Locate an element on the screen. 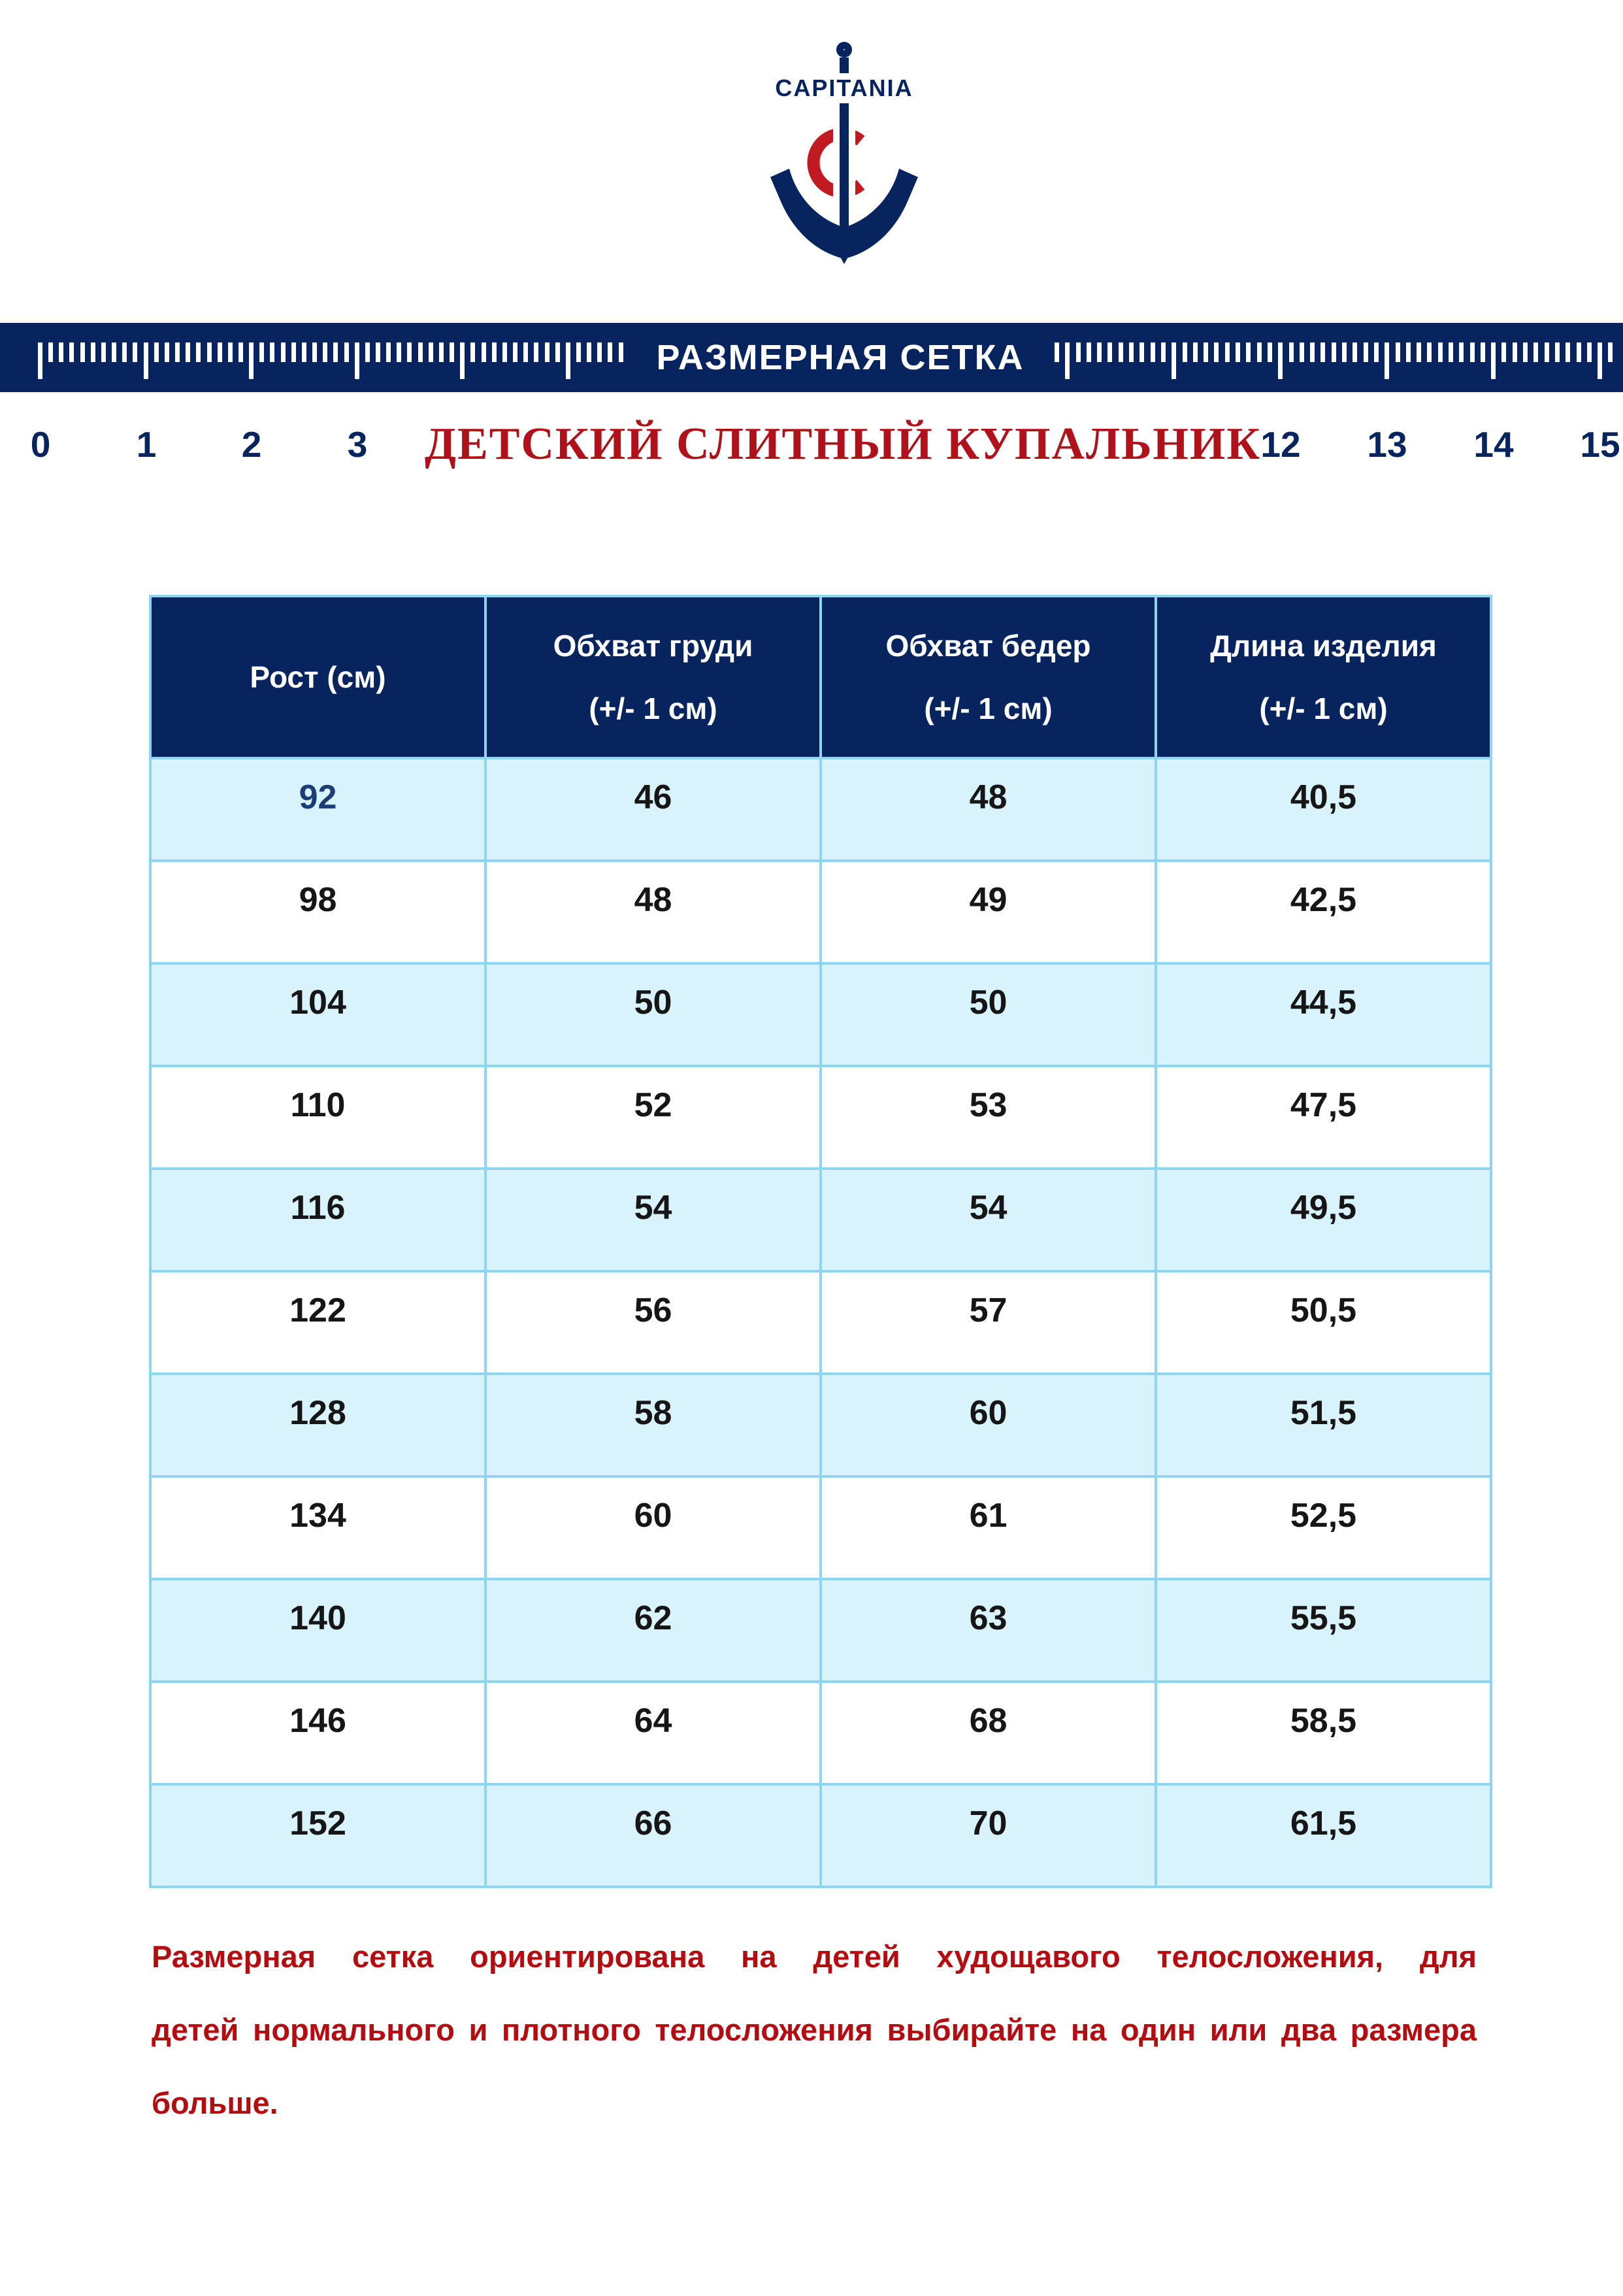 The width and height of the screenshot is (1623, 2296). table-row: 152 66 70 61,5 is located at coordinates (820, 1835).